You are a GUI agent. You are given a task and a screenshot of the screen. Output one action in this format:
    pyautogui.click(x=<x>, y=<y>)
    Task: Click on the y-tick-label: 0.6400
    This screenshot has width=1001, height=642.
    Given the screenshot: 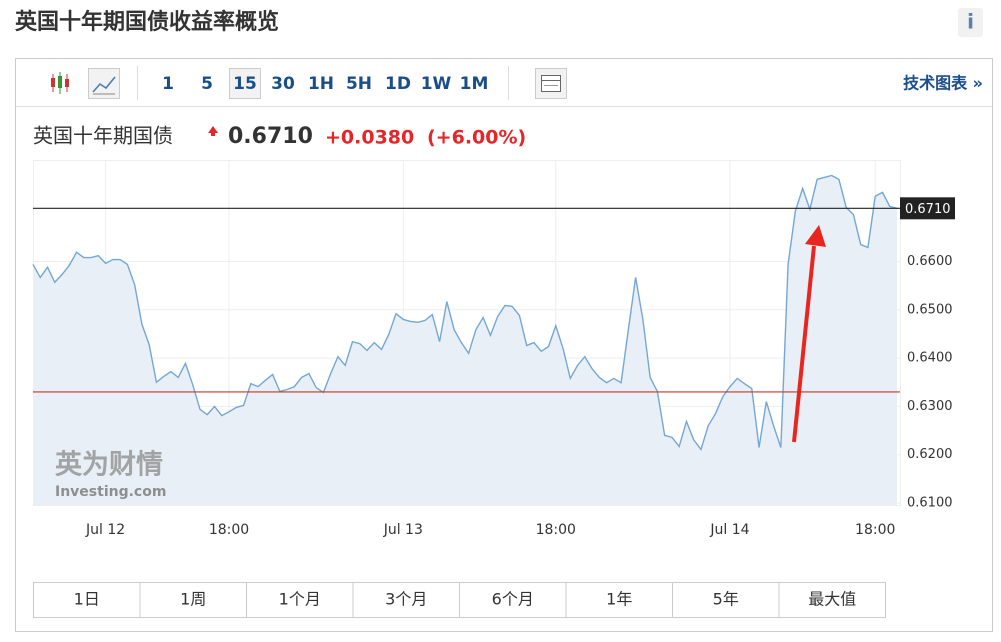 What is the action you would take?
    pyautogui.click(x=930, y=358)
    